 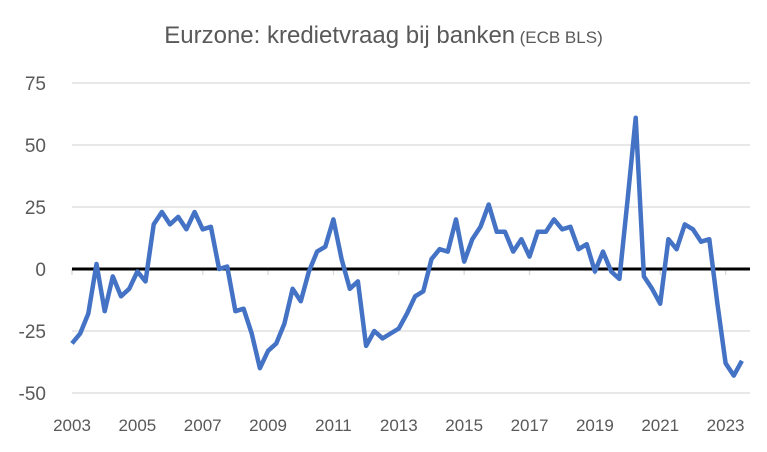 What do you see at coordinates (40, 270) in the screenshot?
I see `y-tick-label: 0` at bounding box center [40, 270].